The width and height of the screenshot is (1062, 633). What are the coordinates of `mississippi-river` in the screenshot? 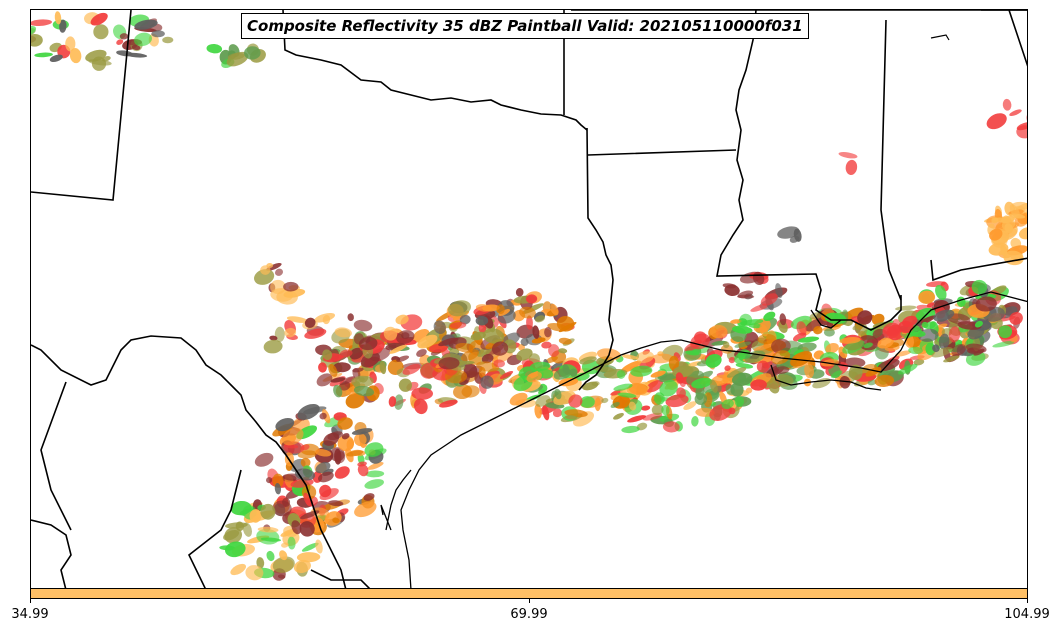 It's located at (809, 170).